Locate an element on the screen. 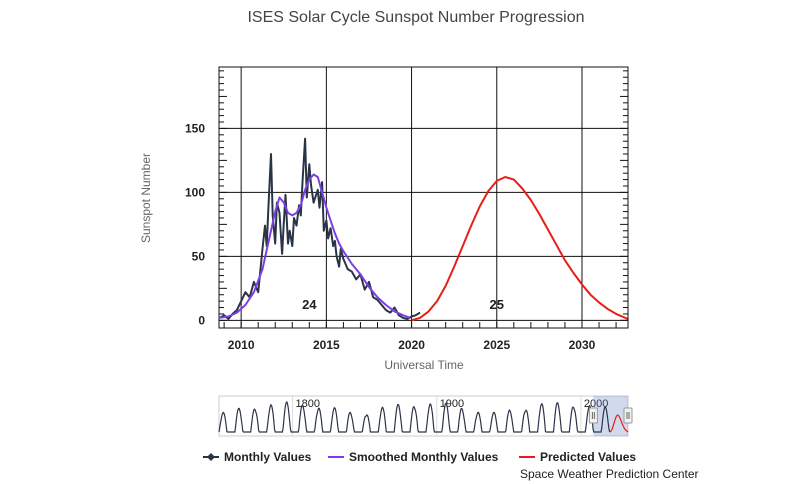  legend-item-smoothed: Smoothed Monthly Values is located at coordinates (413, 457).